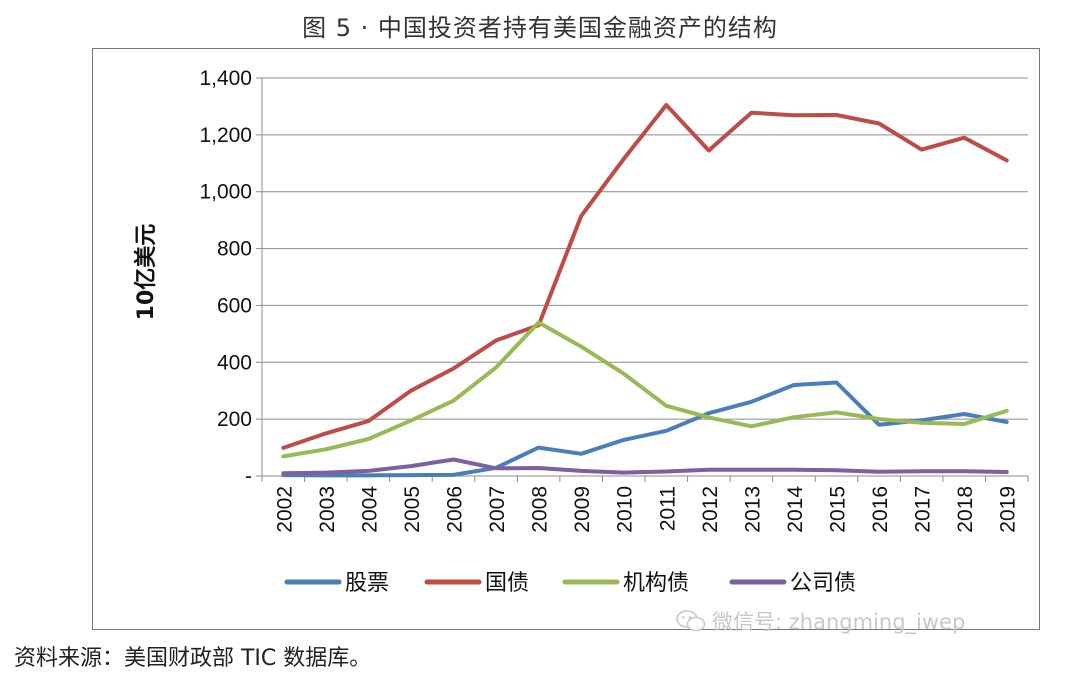 This screenshot has width=1080, height=674. I want to click on source-note: 资料来源：美国财政部 TIC 数据库。, so click(193, 658).